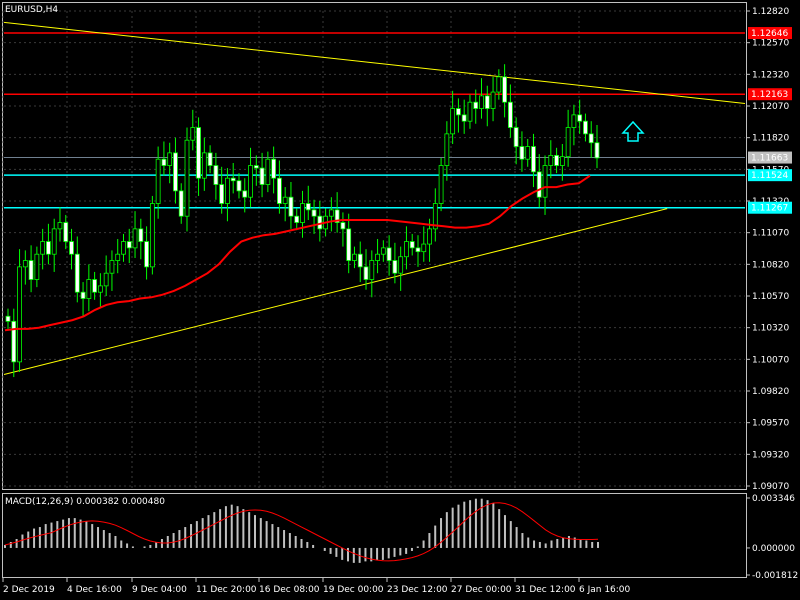 This screenshot has width=800, height=600. What do you see at coordinates (770, 75) in the screenshot?
I see `price-tick-label: 1.12320` at bounding box center [770, 75].